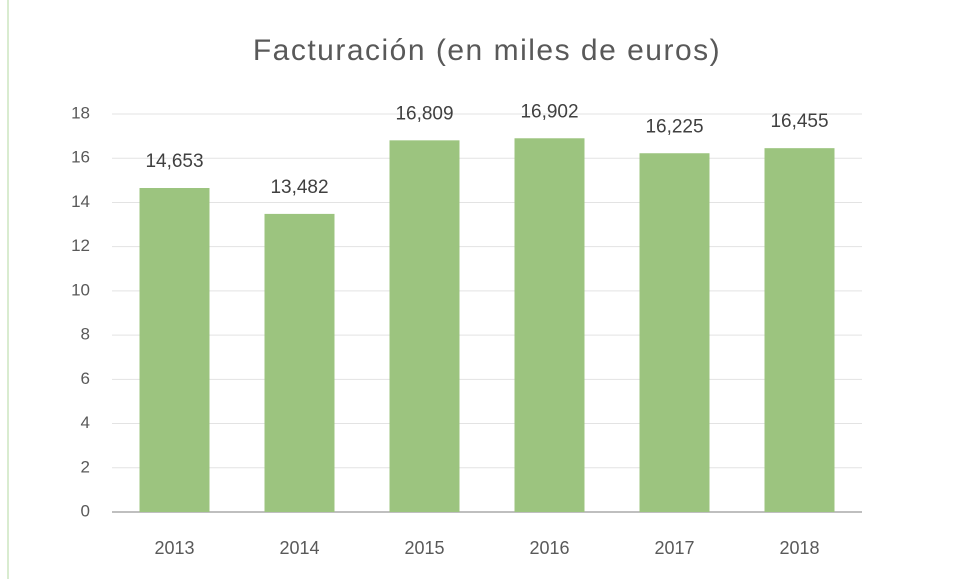  Describe the element at coordinates (80, 112) in the screenshot. I see `y-tick-label: 18` at that location.